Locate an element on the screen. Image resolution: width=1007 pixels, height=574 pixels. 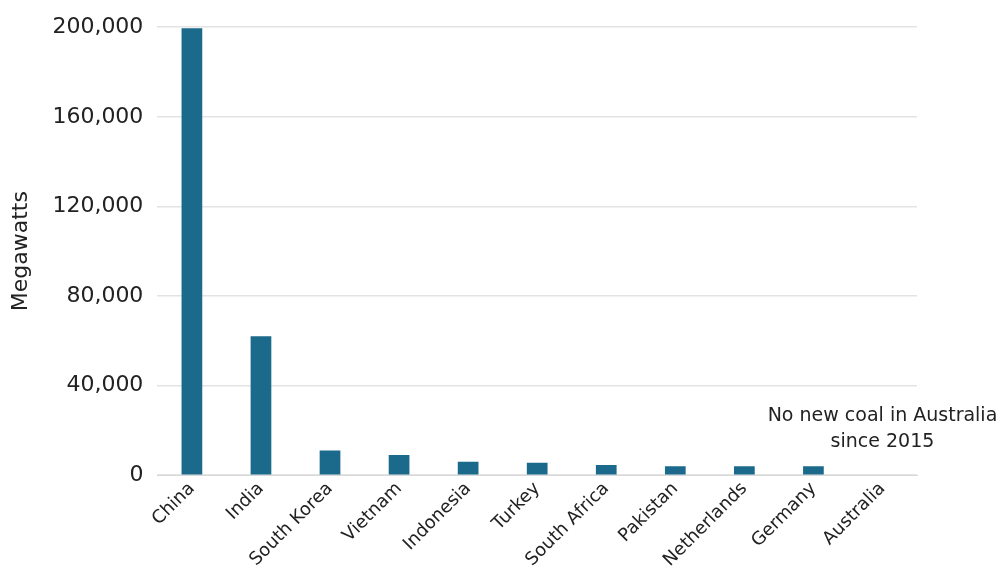
y-tick-label: 120,000 is located at coordinates (98, 205).